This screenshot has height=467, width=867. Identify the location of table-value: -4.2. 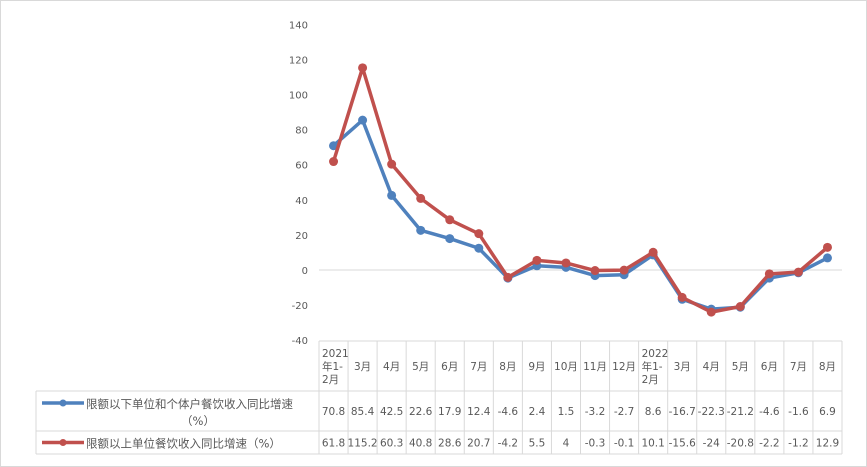
(508, 444).